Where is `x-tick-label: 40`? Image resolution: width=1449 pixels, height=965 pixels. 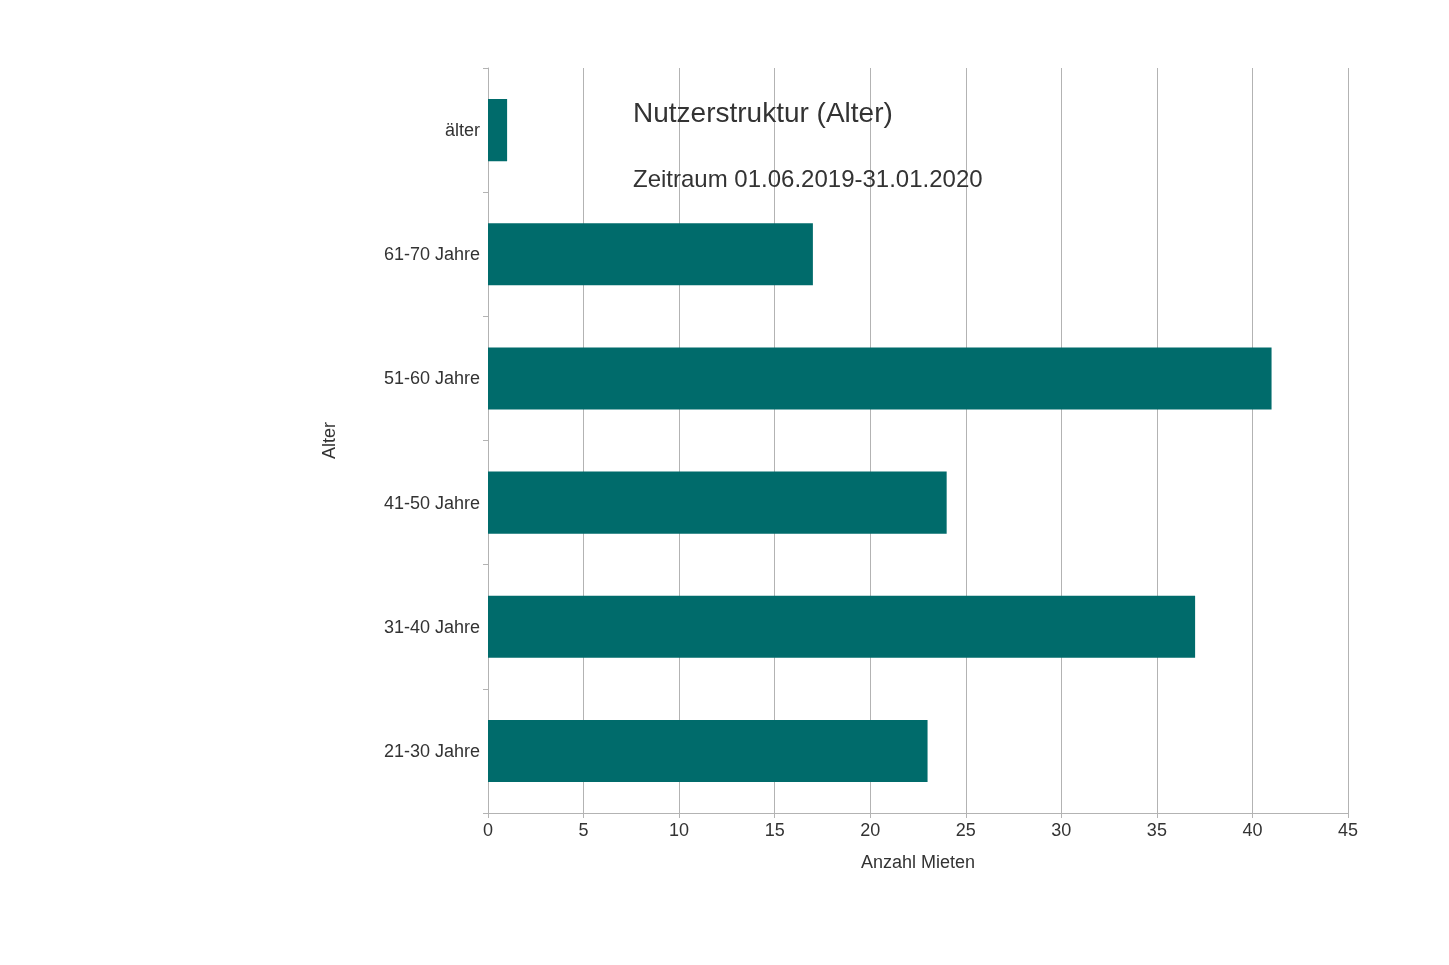 x-tick-label: 40 is located at coordinates (1252, 830).